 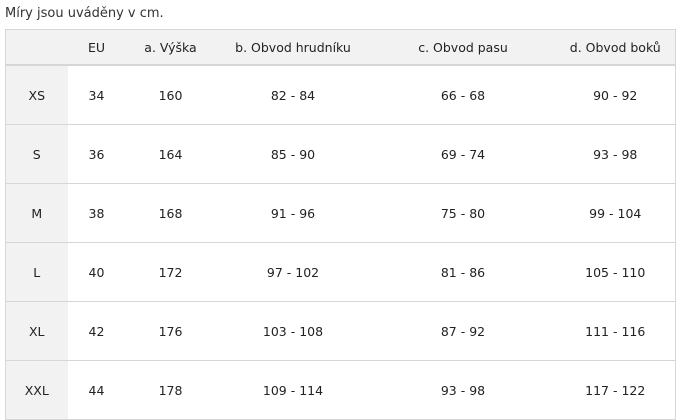 I want to click on table-row: S 36 164 85 - 90 69 - 74 93 - 98, so click(x=340, y=154).